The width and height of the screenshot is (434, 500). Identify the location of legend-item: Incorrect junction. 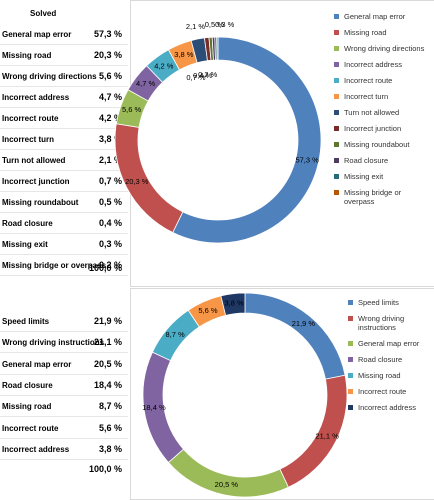
(381, 128).